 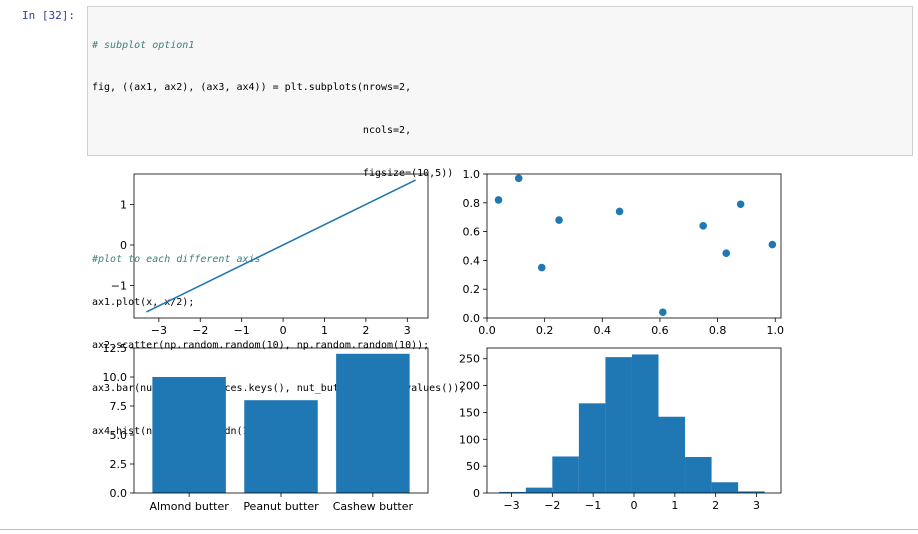 I want to click on subplot-1: −3 −2 −1 0 1 2 3 −1 0 1, so click(x=270, y=255).